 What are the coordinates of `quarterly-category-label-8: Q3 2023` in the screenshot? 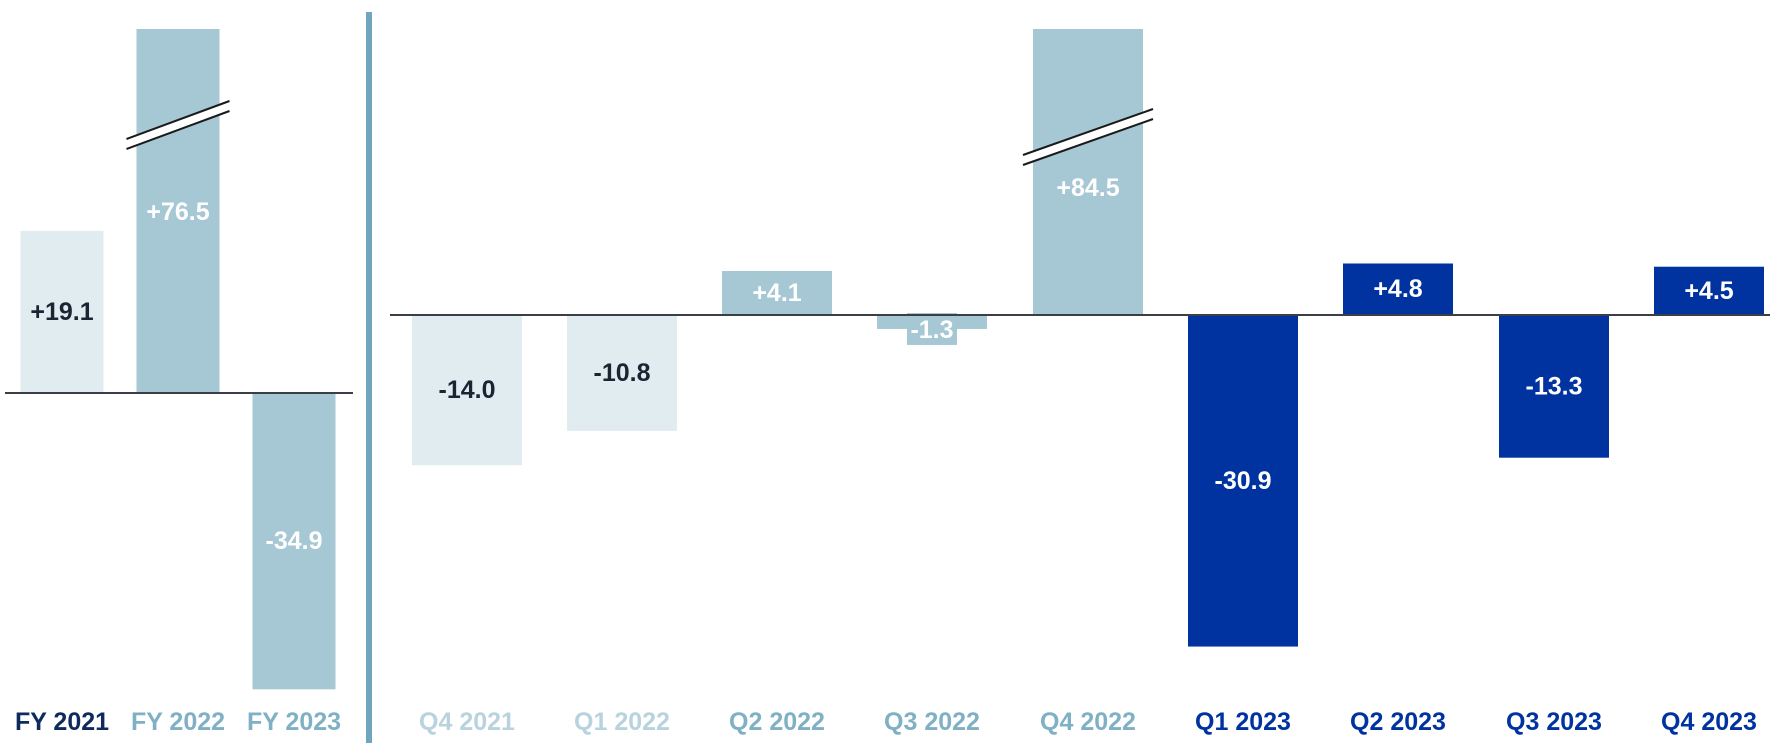 It's located at (1554, 722).